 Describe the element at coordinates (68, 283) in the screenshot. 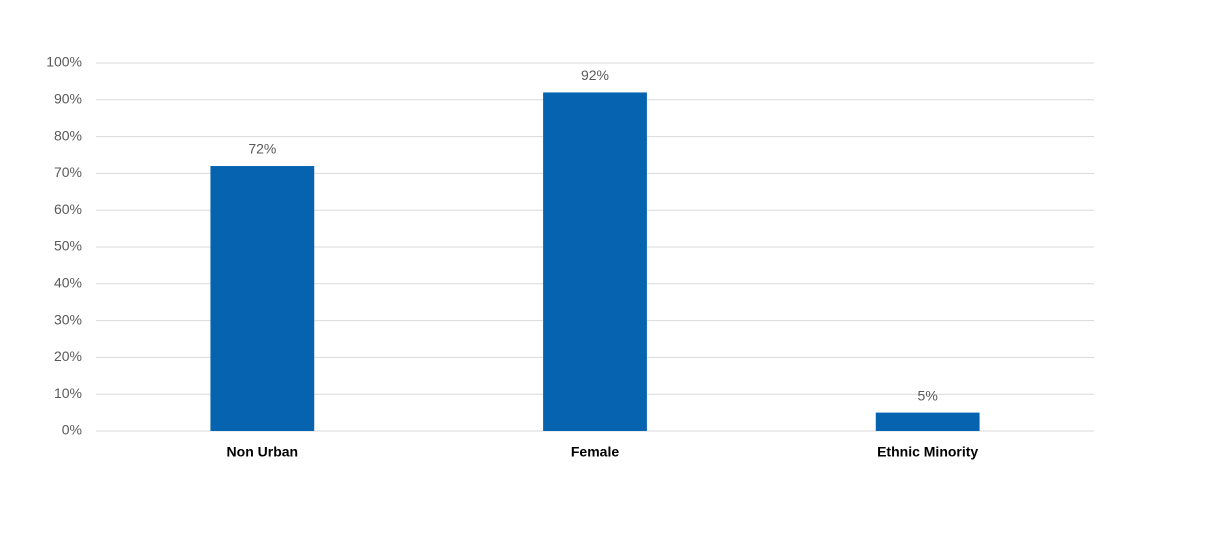

I see `y-tick-label: 40%` at that location.